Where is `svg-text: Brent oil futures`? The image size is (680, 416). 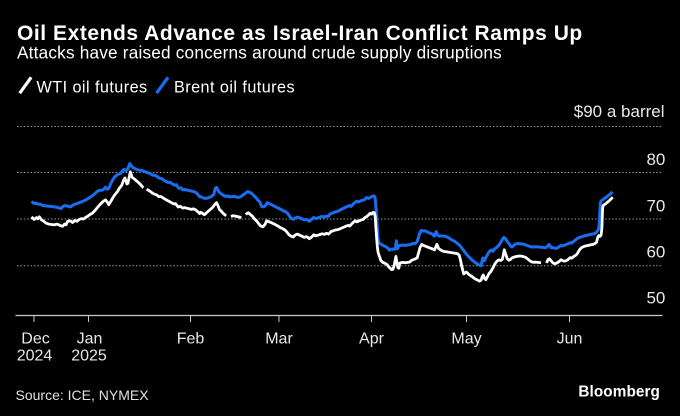
svg-text: Brent oil futures is located at coordinates (234, 88).